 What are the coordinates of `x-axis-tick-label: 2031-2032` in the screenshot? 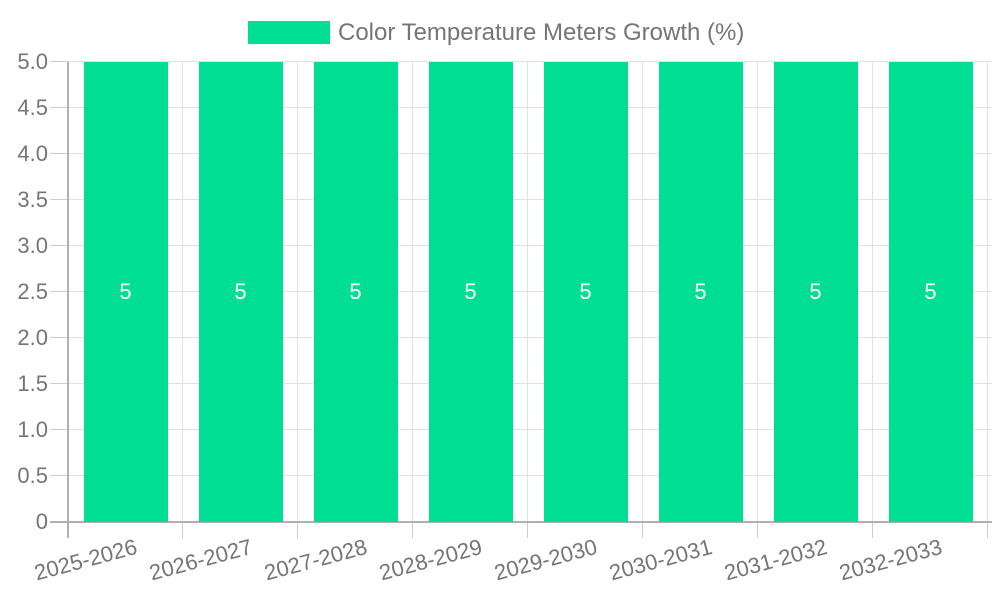 It's located at (775, 560).